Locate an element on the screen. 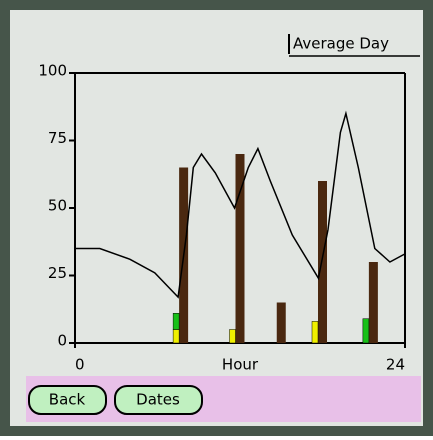 The width and height of the screenshot is (433, 440). dates-button is located at coordinates (158, 400).